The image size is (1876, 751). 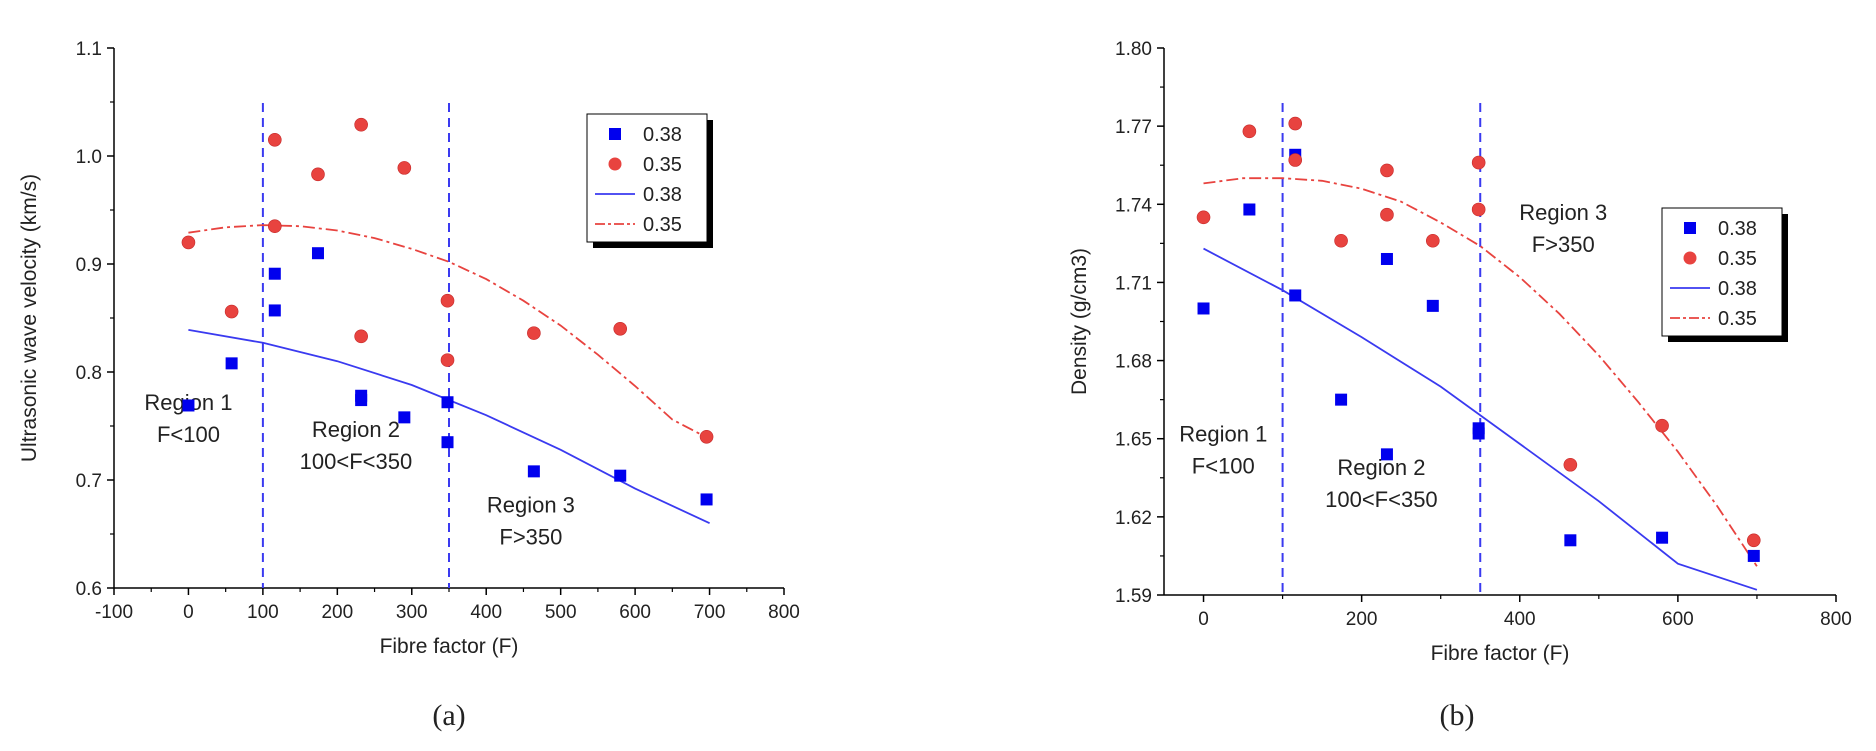 What do you see at coordinates (89, 373) in the screenshot?
I see `y-tick-label: 0.8` at bounding box center [89, 373].